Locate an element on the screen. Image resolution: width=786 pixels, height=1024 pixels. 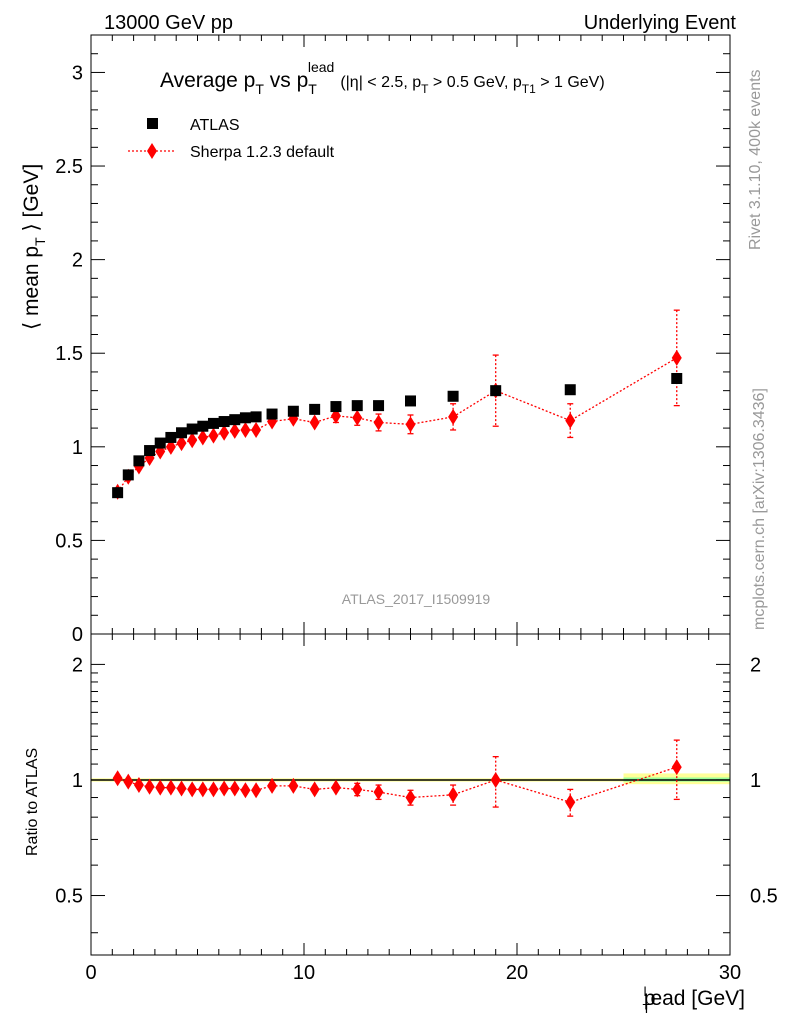
header-left: 13000 GeV pp is located at coordinates (168, 23).